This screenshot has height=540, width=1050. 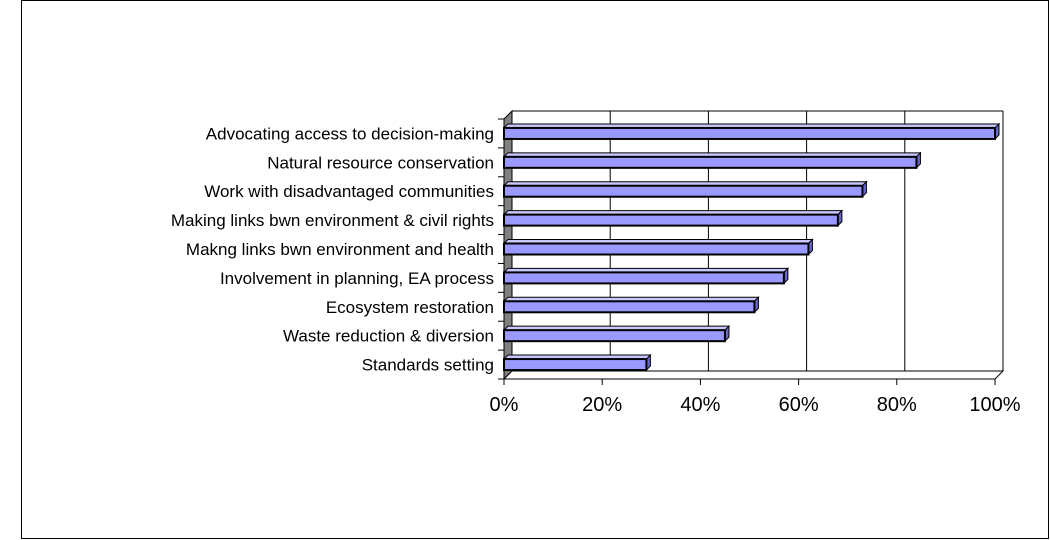 What do you see at coordinates (388, 336) in the screenshot?
I see `category-label: Waste reduction & diversion` at bounding box center [388, 336].